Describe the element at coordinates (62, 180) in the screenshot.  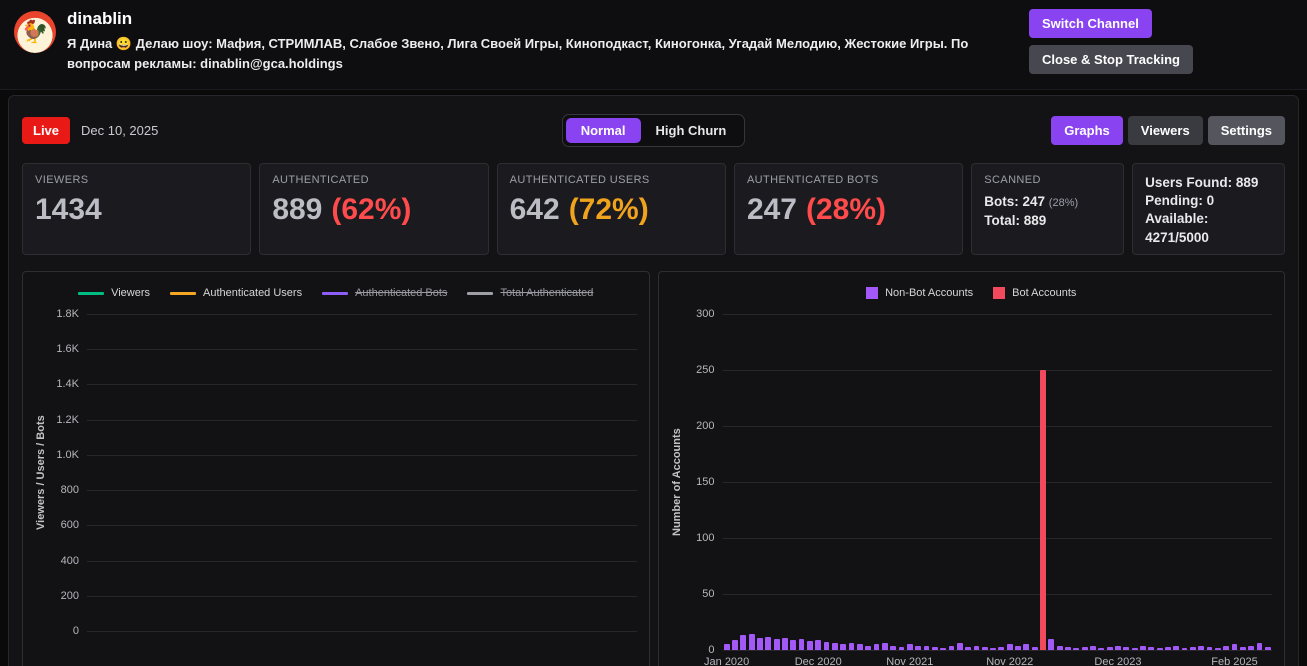
I see `viewers-label: VIEWERS` at that location.